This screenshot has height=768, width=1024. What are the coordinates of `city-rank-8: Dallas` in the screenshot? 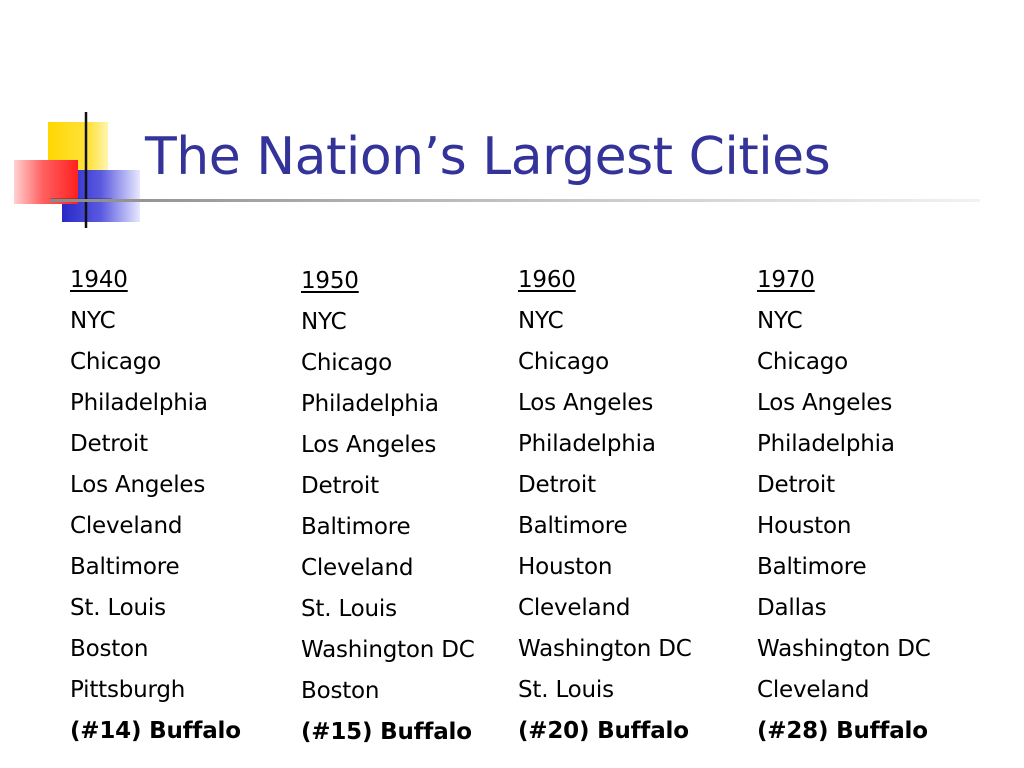 It's located at (792, 608).